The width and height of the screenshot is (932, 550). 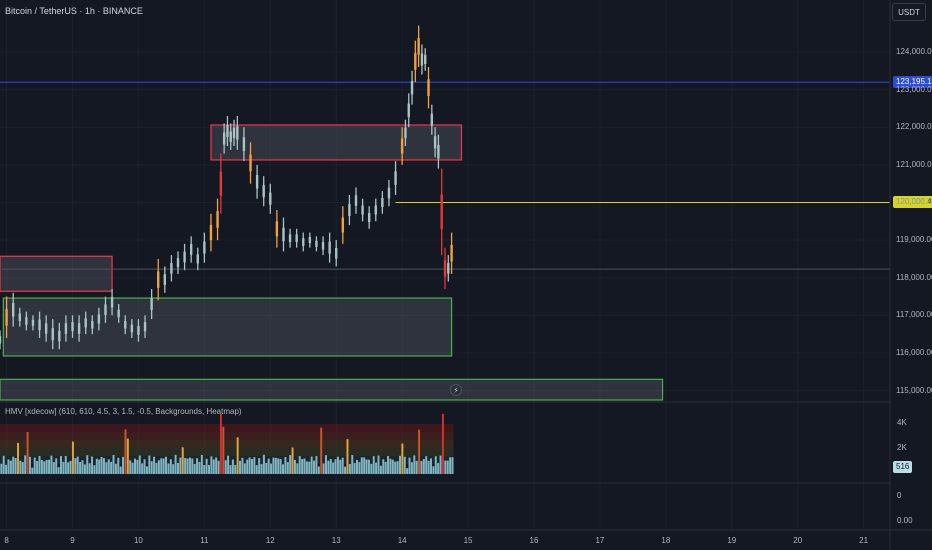 What do you see at coordinates (914, 277) in the screenshot?
I see `price-tick-label: 118,000.00` at bounding box center [914, 277].